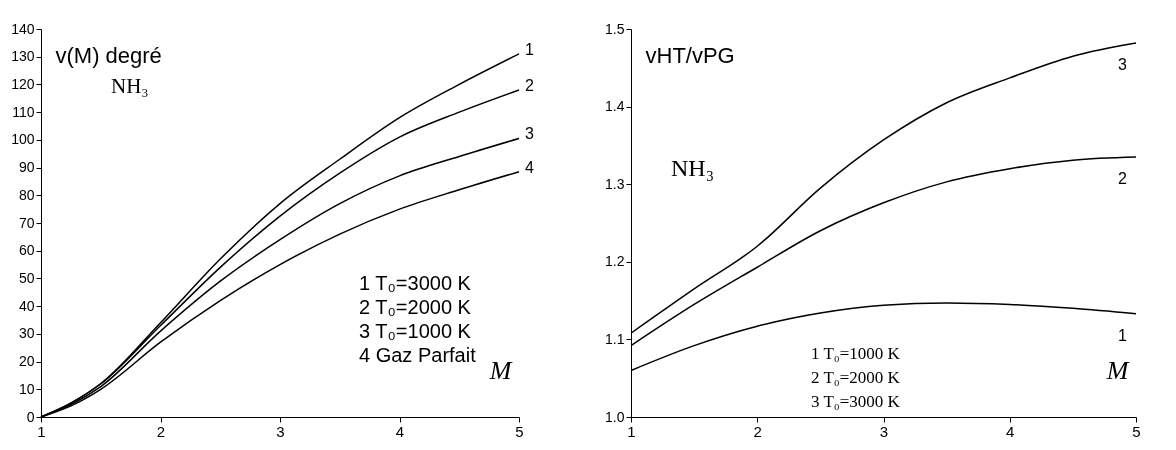  Describe the element at coordinates (856, 353) in the screenshot. I see `annotation: 1 T₀=1000 K` at that location.